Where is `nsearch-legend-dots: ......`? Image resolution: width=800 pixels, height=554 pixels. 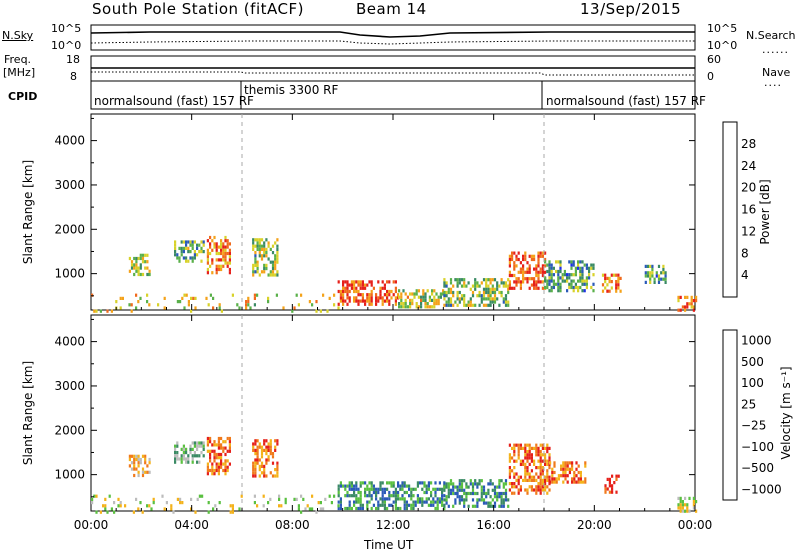
nsearch-legend-dots: ...... is located at coordinates (775, 49).